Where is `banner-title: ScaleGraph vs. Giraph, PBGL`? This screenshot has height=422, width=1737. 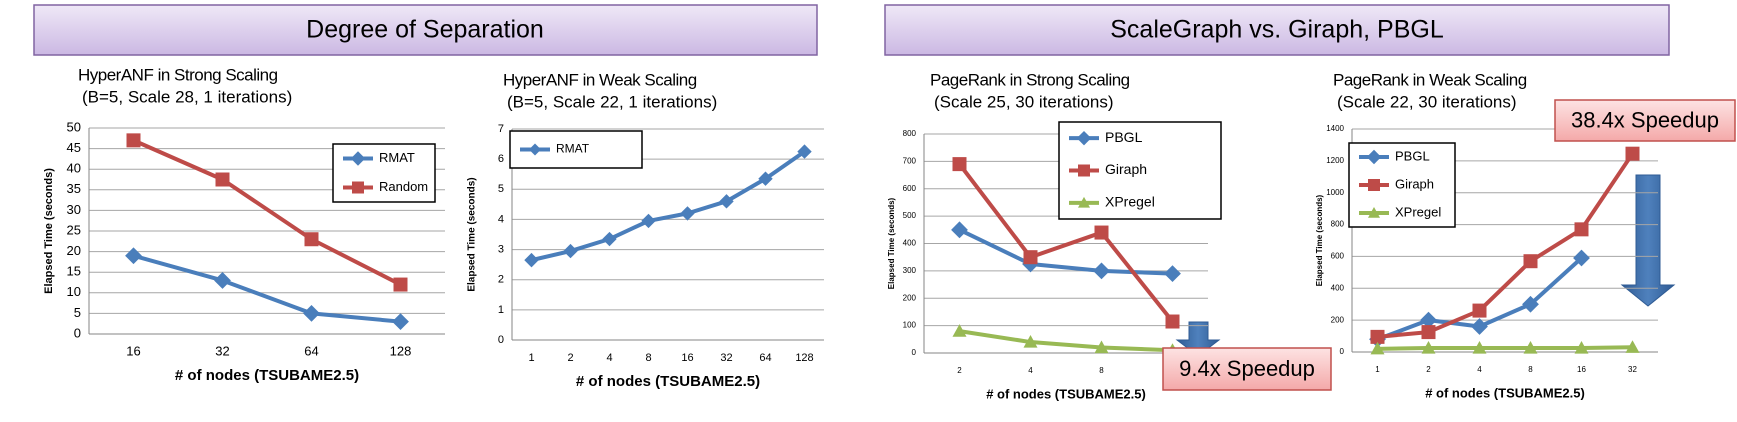 banner-title: ScaleGraph vs. Giraph, PBGL is located at coordinates (1277, 30).